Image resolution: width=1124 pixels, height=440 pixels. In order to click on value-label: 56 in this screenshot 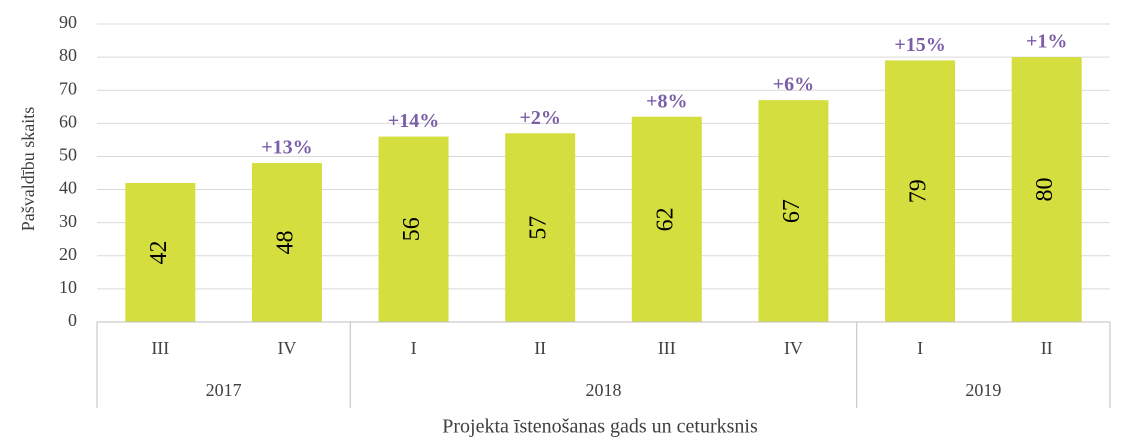, I will do `click(412, 229)`.